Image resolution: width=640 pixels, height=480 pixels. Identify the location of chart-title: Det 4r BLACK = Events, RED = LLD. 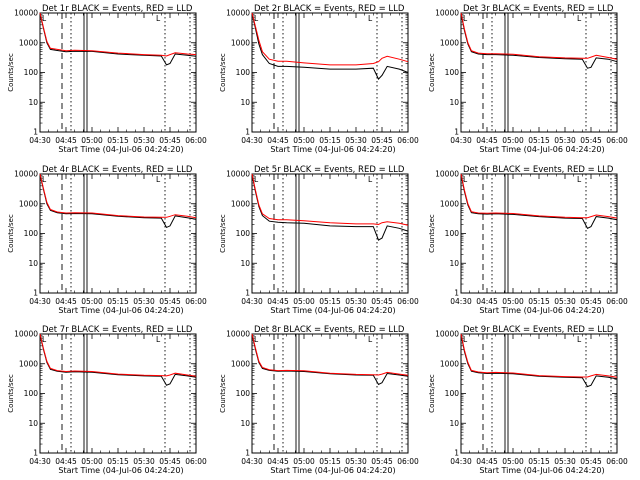
(117, 170).